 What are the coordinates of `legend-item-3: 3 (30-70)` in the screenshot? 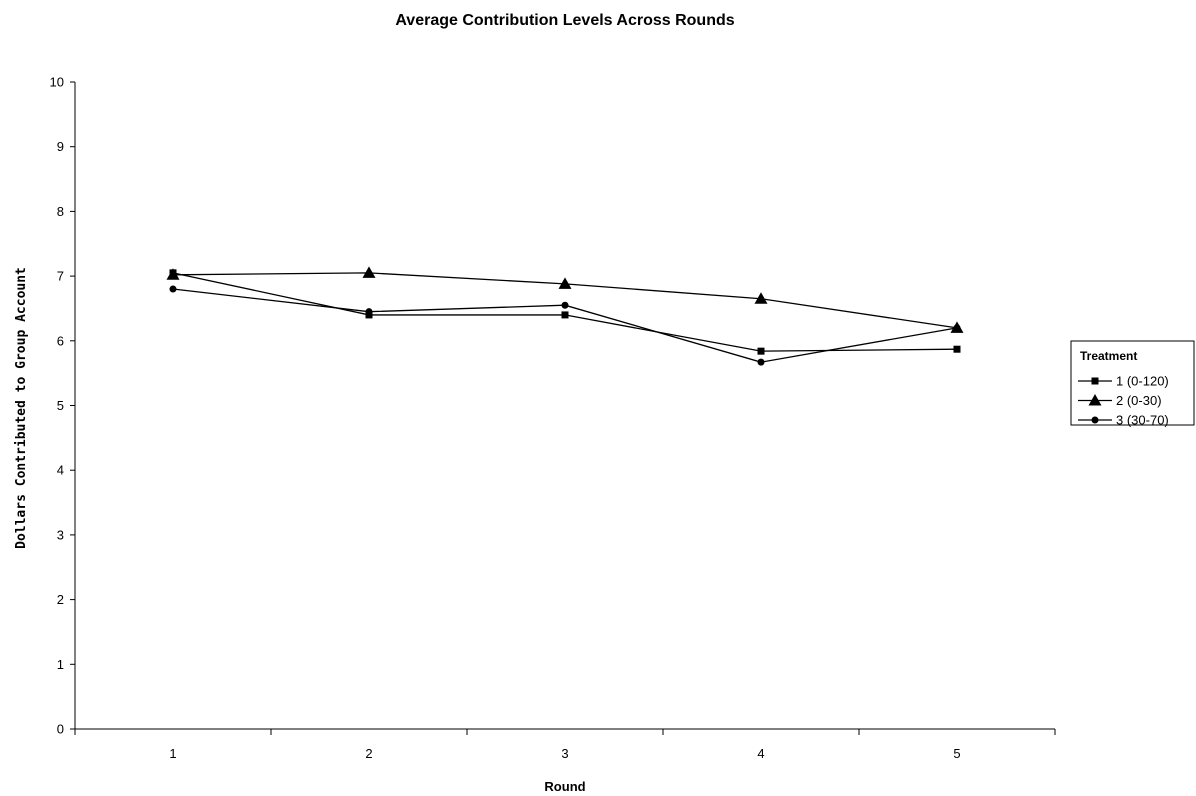 It's located at (1123, 420).